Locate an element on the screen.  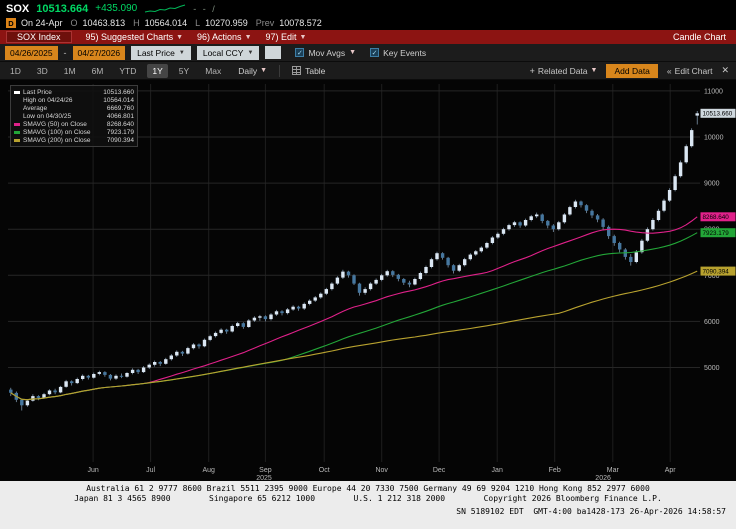
period-6m: 6M is located at coordinates (97, 70).